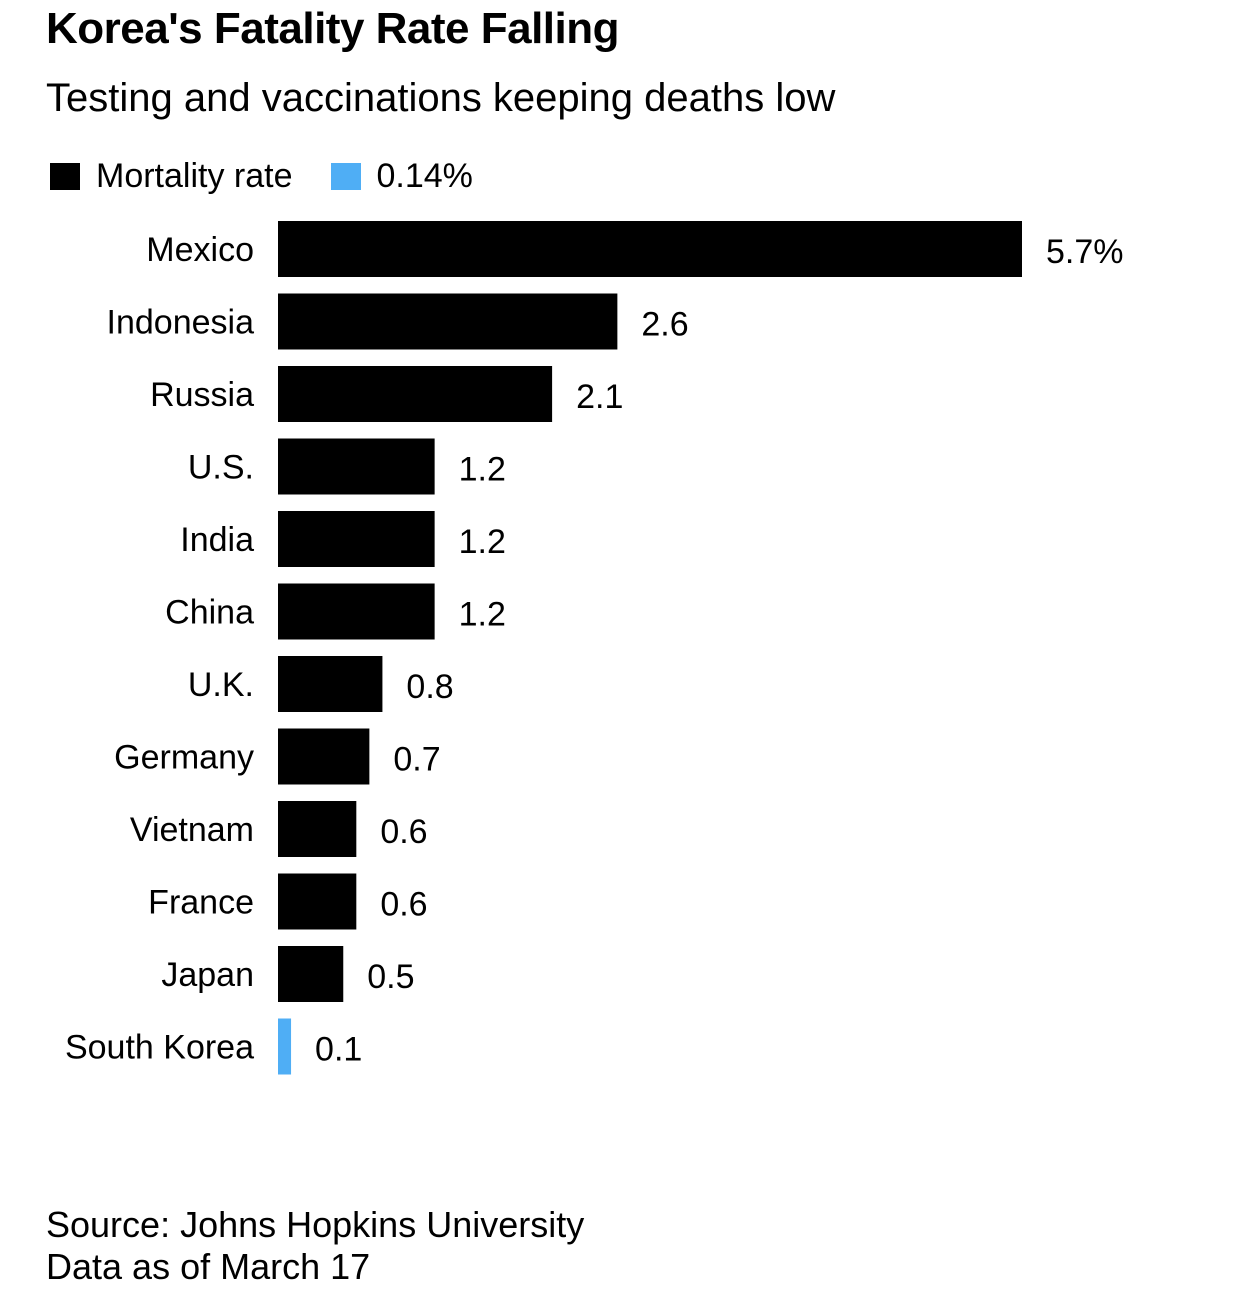  What do you see at coordinates (356, 539) in the screenshot?
I see `bar-india` at bounding box center [356, 539].